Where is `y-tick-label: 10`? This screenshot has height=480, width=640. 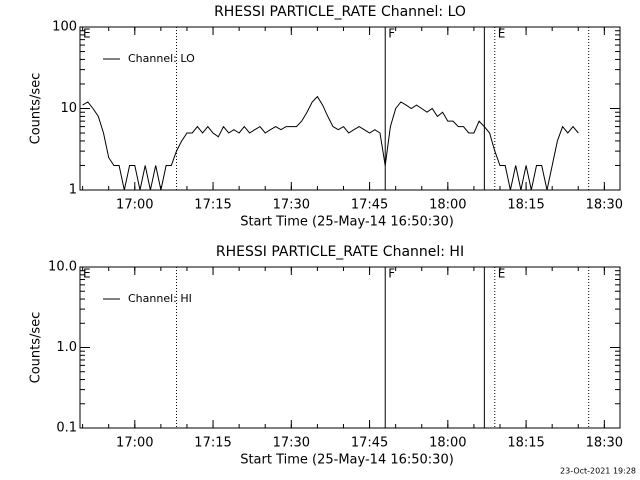
y-tick-label: 10 is located at coordinates (68, 108).